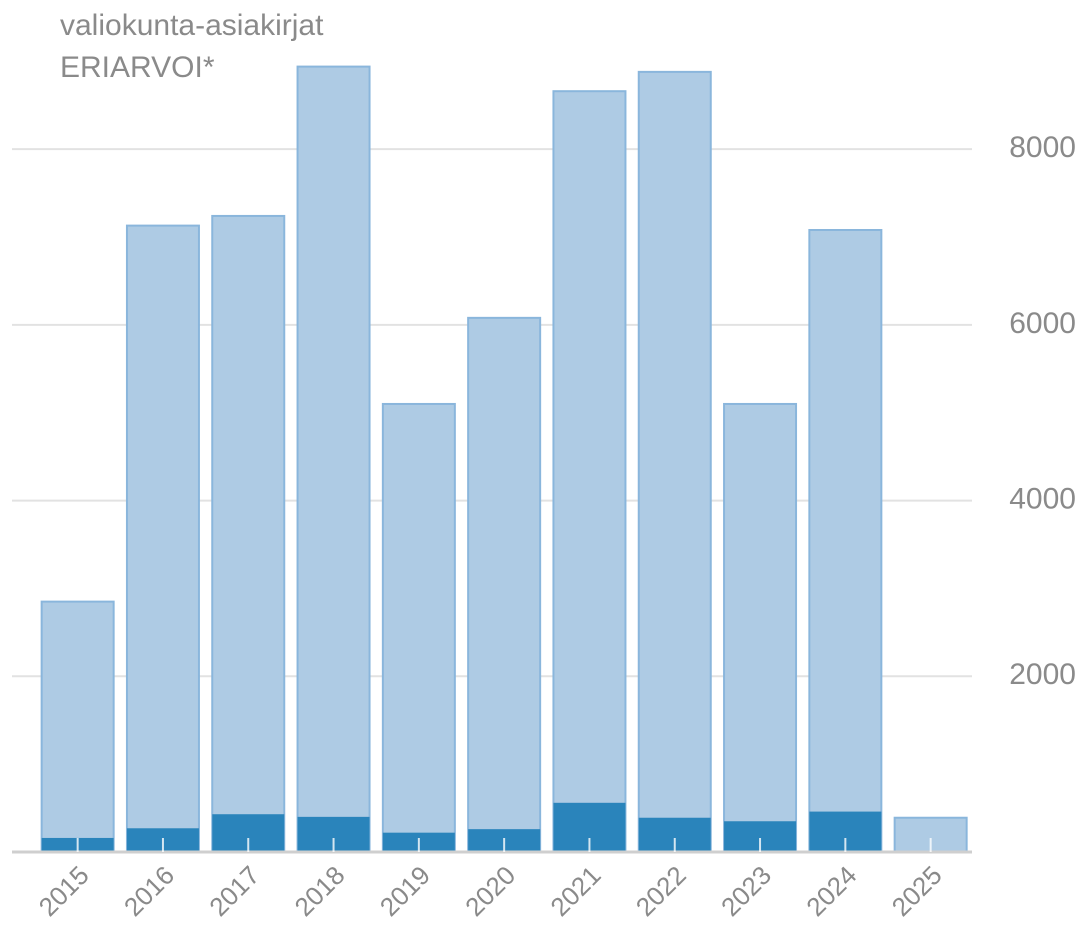  What do you see at coordinates (234, 891) in the screenshot?
I see `x-tick-label: 2017` at bounding box center [234, 891].